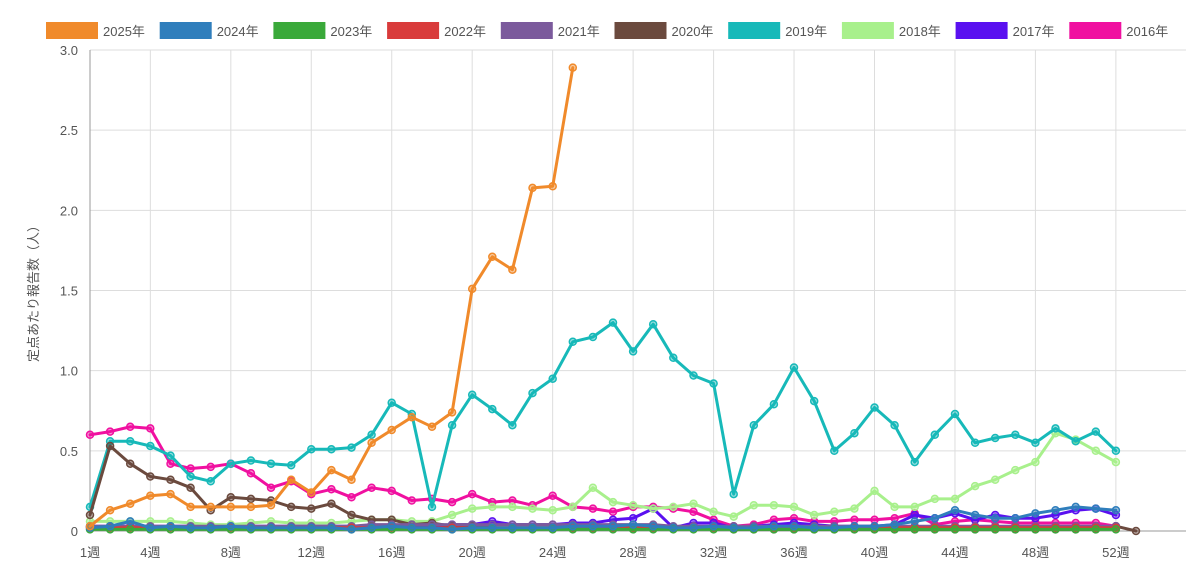 This screenshot has height=576, width=1186. Describe the element at coordinates (322, 30) in the screenshot. I see `legend-item: 2023年` at that location.